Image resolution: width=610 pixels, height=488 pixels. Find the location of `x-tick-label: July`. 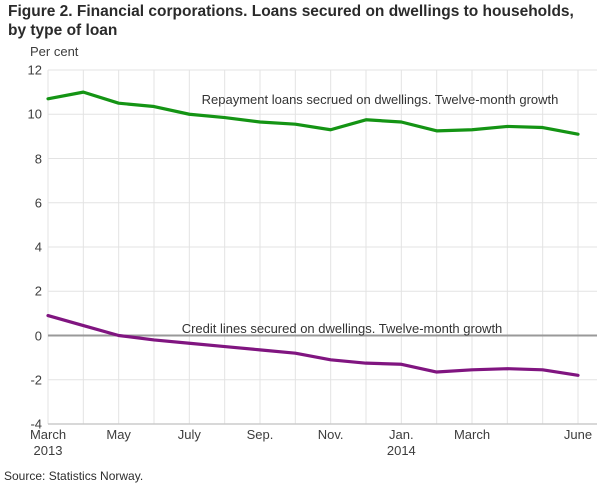

x-tick-label: July is located at coordinates (189, 435).